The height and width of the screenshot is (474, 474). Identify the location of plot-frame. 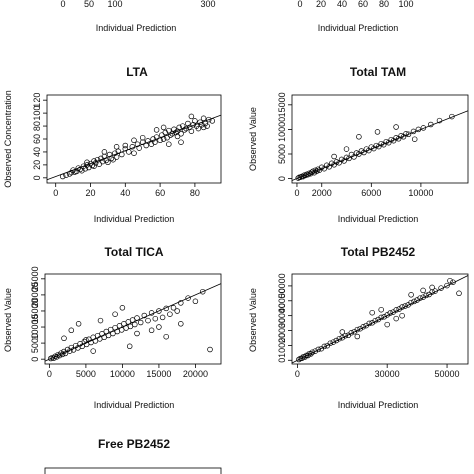
(380, 319).